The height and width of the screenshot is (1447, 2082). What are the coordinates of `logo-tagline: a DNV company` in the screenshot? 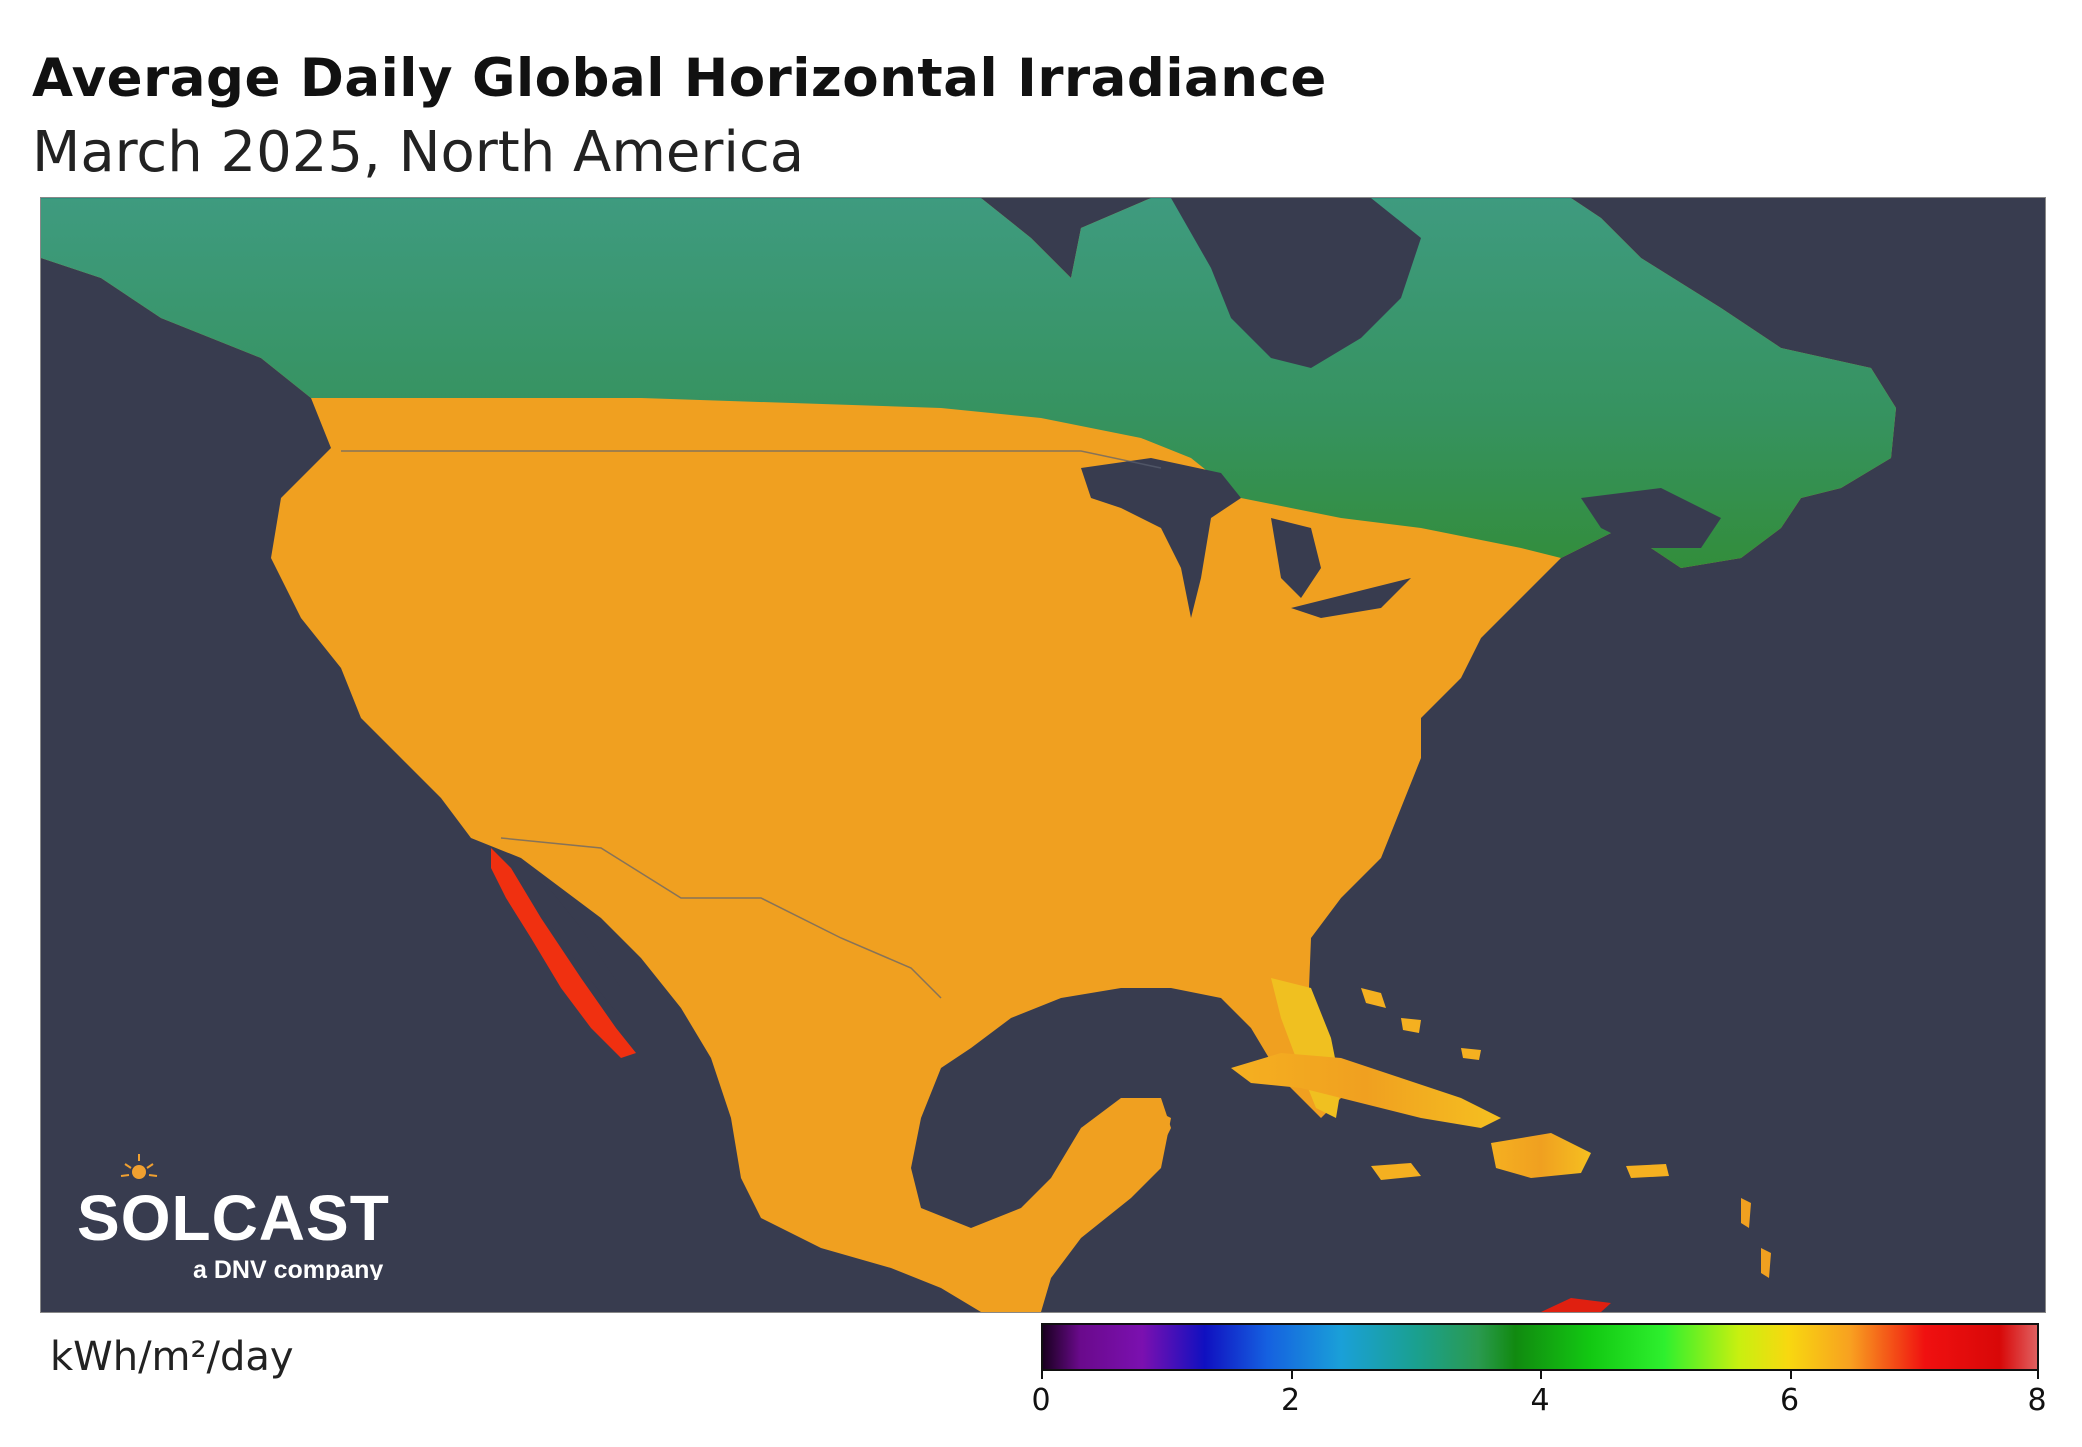 It's located at (288, 1268).